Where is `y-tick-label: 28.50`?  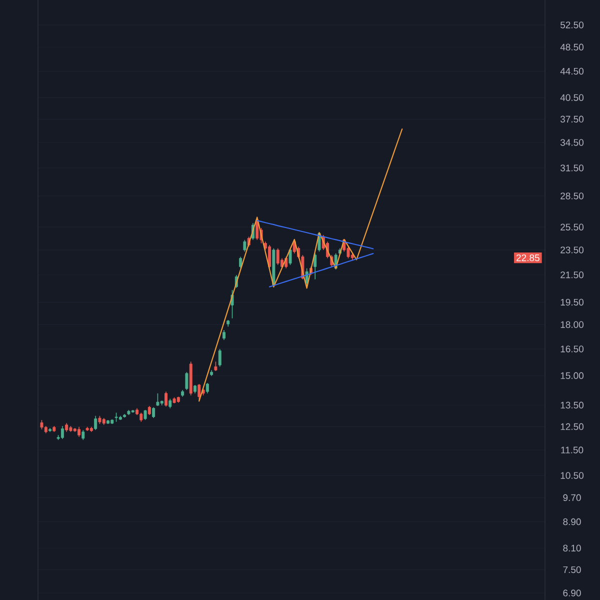 y-tick-label: 28.50 is located at coordinates (572, 196).